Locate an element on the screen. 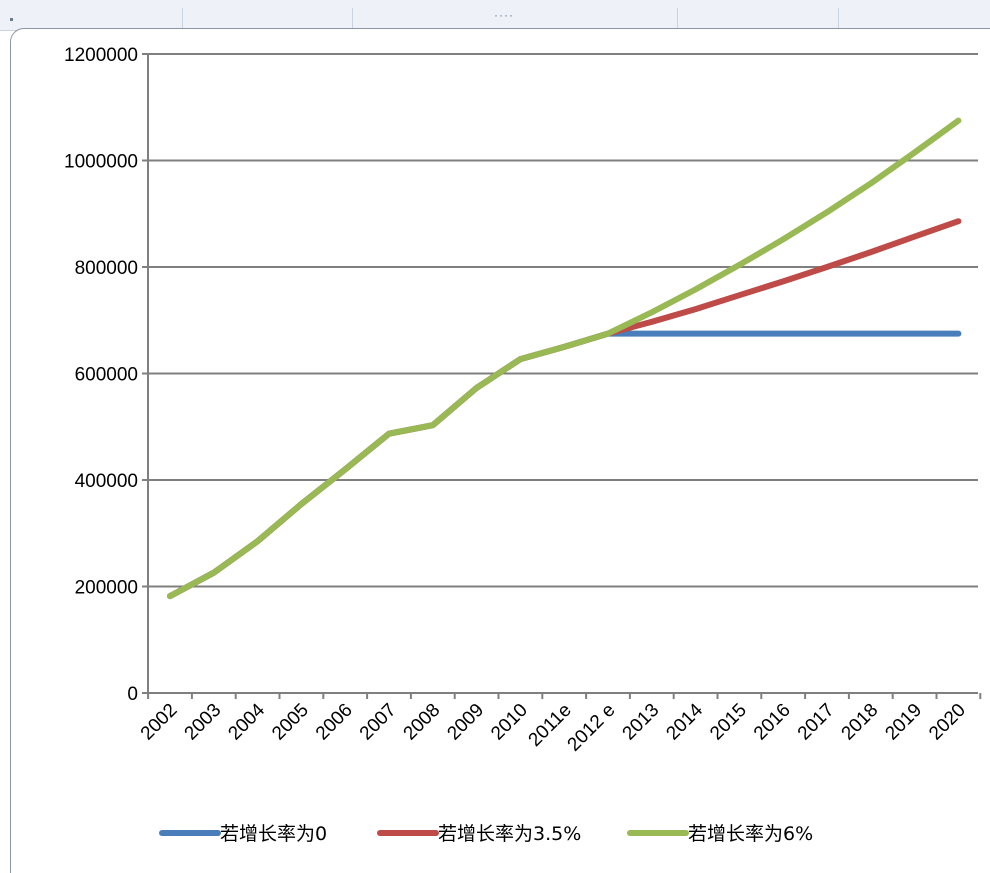 The width and height of the screenshot is (990, 873). legend: 若增长率为0 若增长率为3.5% 若增长率为6% is located at coordinates (486, 834).